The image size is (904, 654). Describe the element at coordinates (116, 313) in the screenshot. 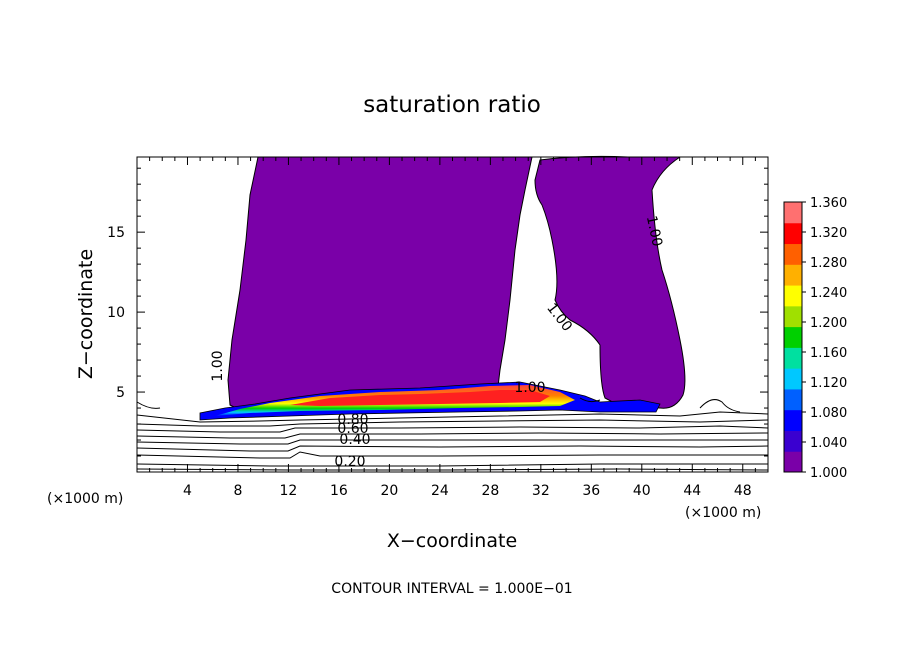

I see `y-tick-label: 10` at that location.